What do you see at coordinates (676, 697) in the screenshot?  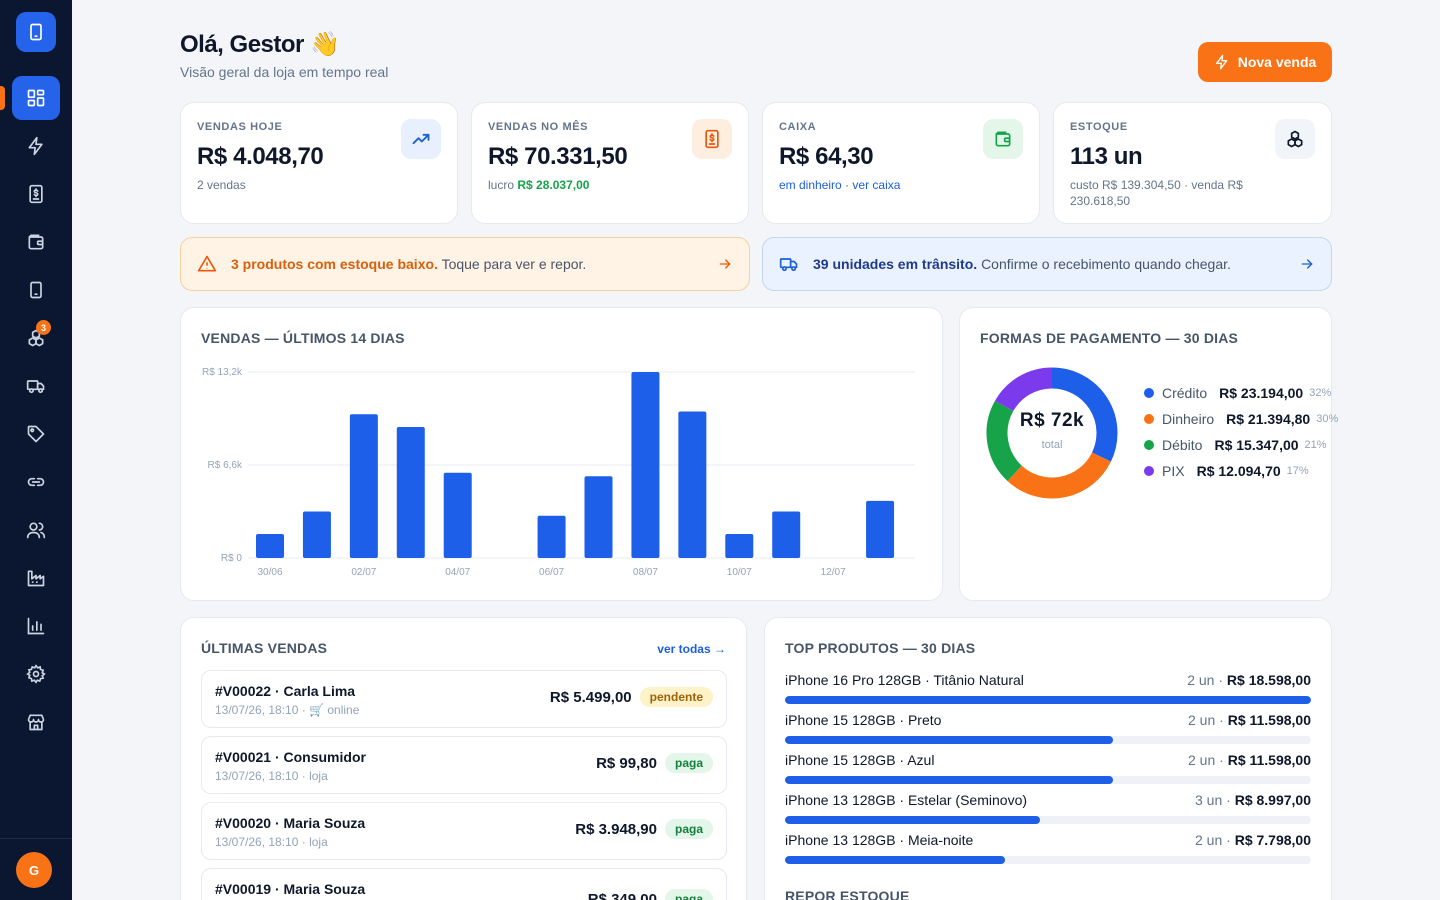 I see `status-badge: pendente` at bounding box center [676, 697].